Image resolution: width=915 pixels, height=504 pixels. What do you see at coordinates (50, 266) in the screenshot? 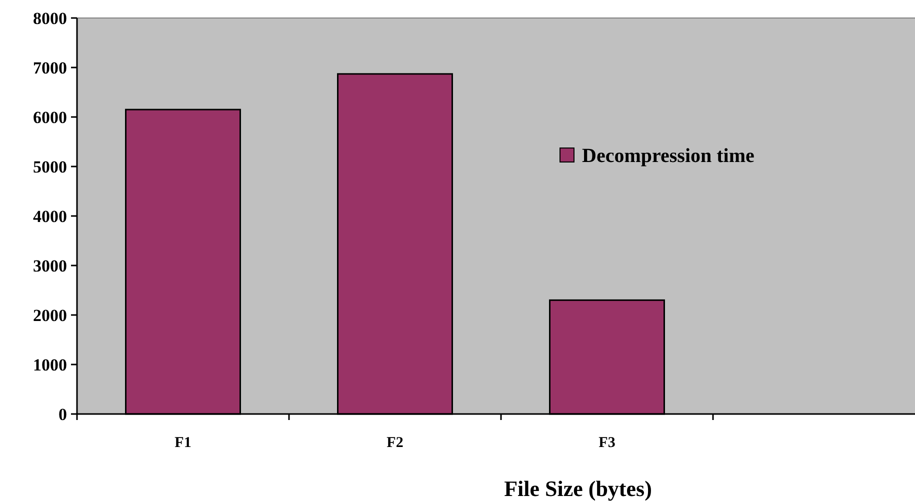
I see `y-tick-label: 3000` at bounding box center [50, 266].